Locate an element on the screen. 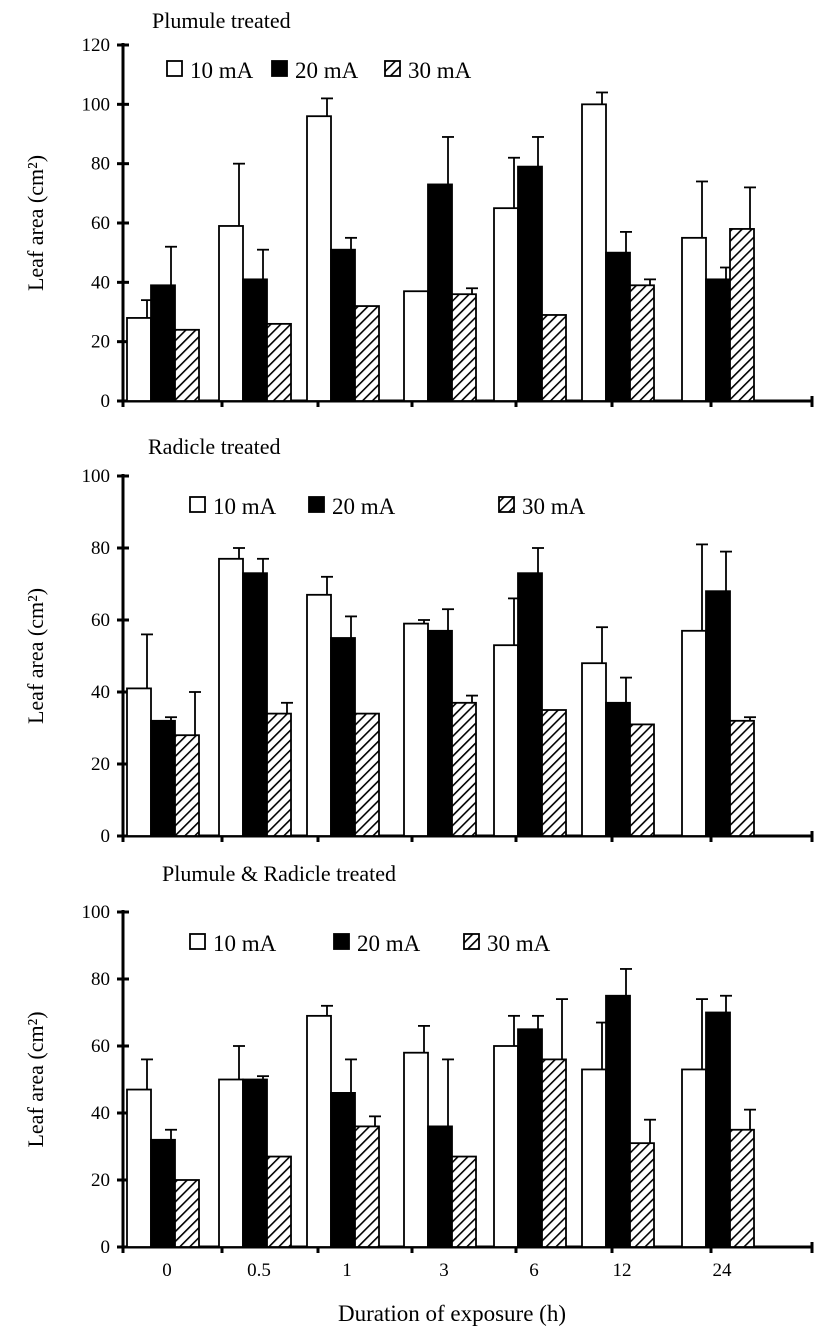 This screenshot has width=821, height=1340. panel-title: Plumule treated is located at coordinates (221, 20).